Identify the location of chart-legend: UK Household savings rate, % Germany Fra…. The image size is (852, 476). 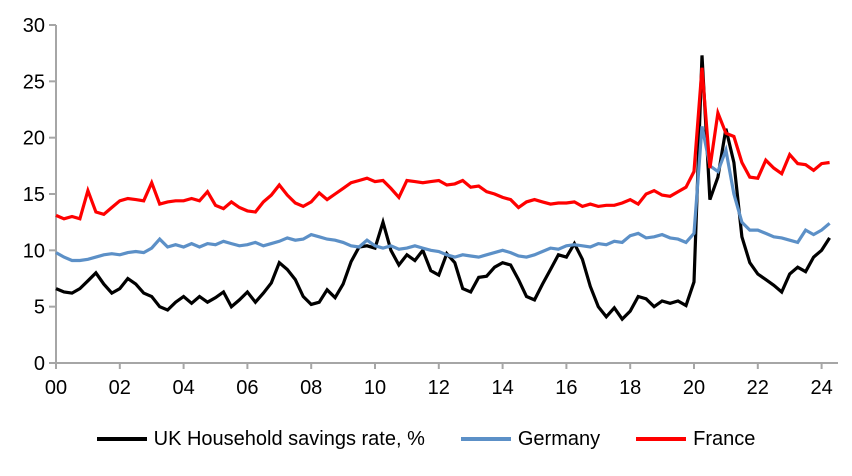
(426, 439).